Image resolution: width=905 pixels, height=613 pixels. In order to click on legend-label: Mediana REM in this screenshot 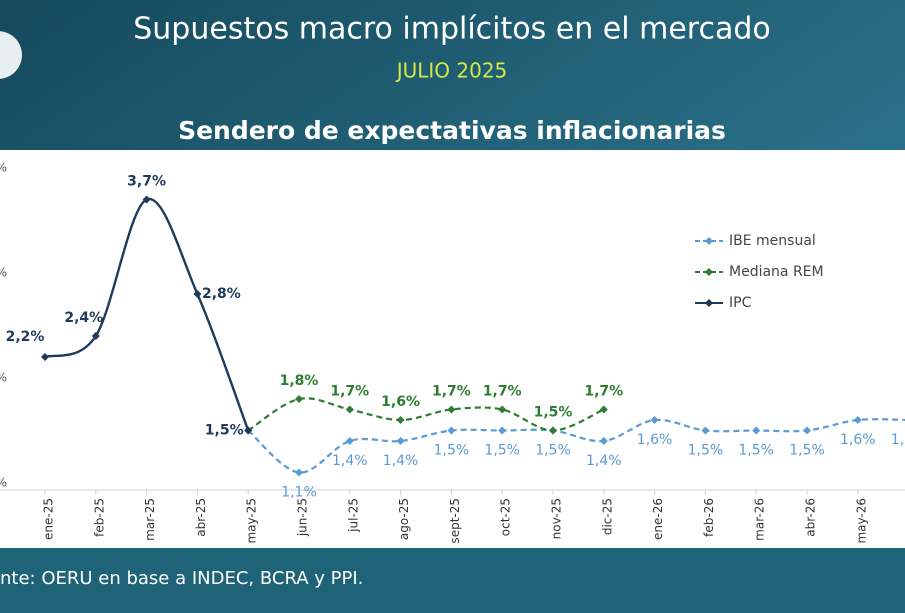, I will do `click(776, 272)`.